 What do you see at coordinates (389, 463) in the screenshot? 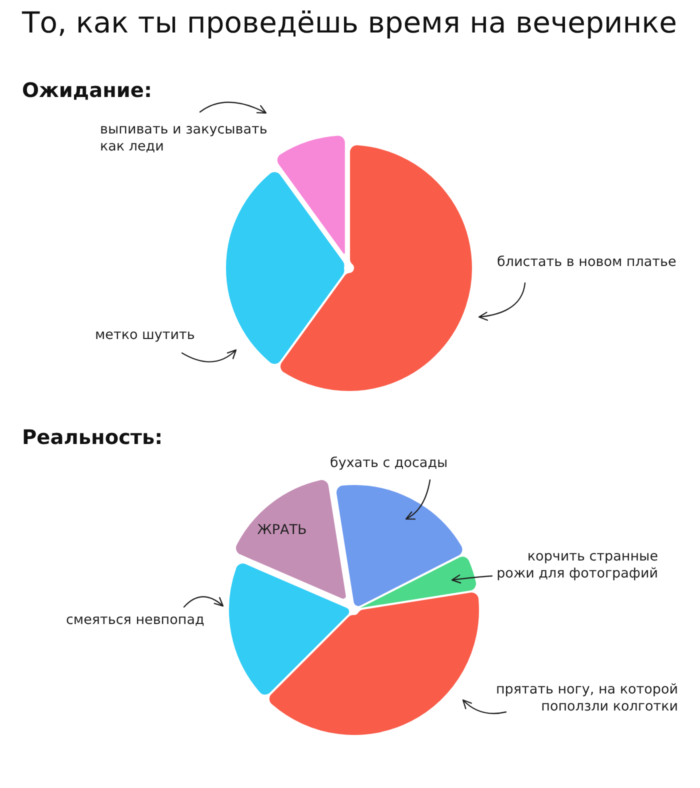
I see `slice-label: бухать с досады` at bounding box center [389, 463].